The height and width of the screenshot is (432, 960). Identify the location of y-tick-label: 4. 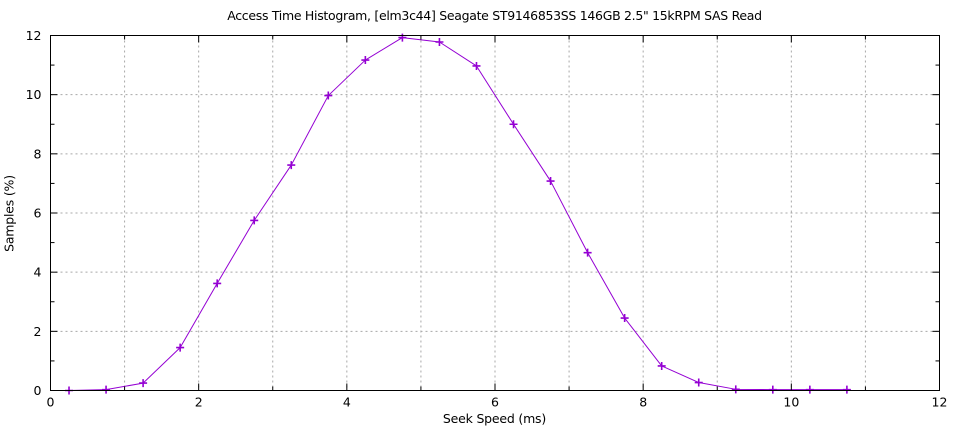
(38, 272).